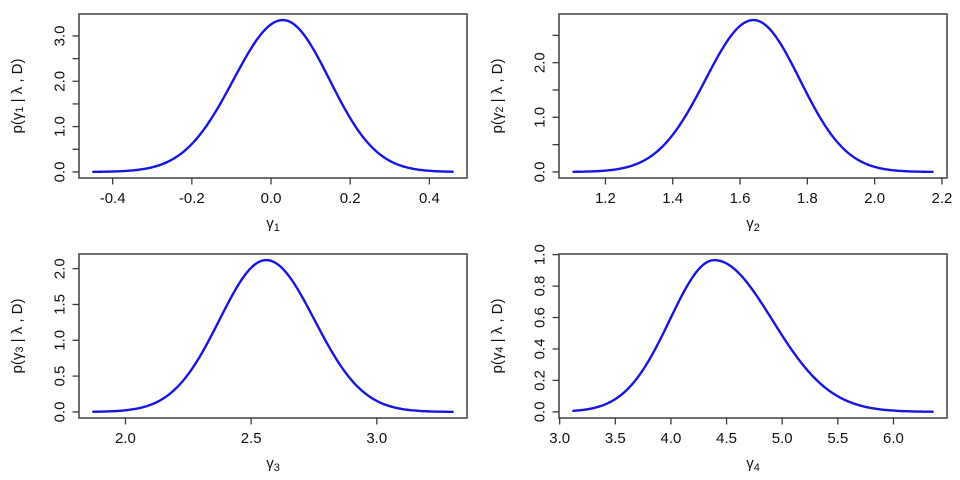  What do you see at coordinates (782, 438) in the screenshot?
I see `x-tick-label: 5.0` at bounding box center [782, 438].